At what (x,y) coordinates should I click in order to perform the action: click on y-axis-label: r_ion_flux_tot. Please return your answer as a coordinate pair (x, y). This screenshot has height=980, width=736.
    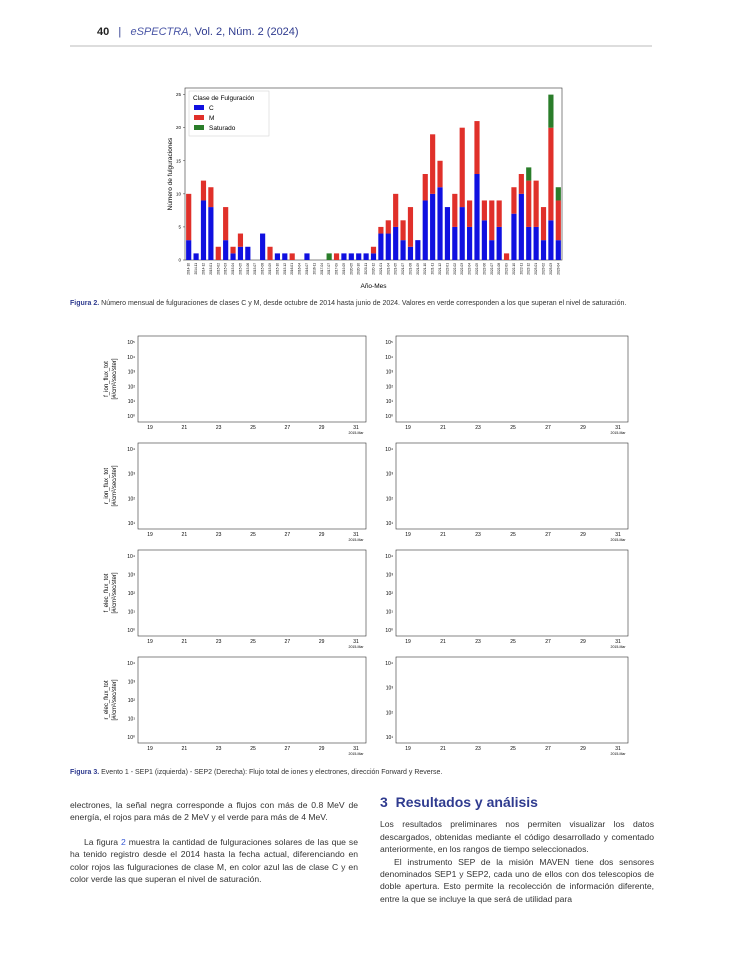
    Looking at the image, I should click on (107, 486).